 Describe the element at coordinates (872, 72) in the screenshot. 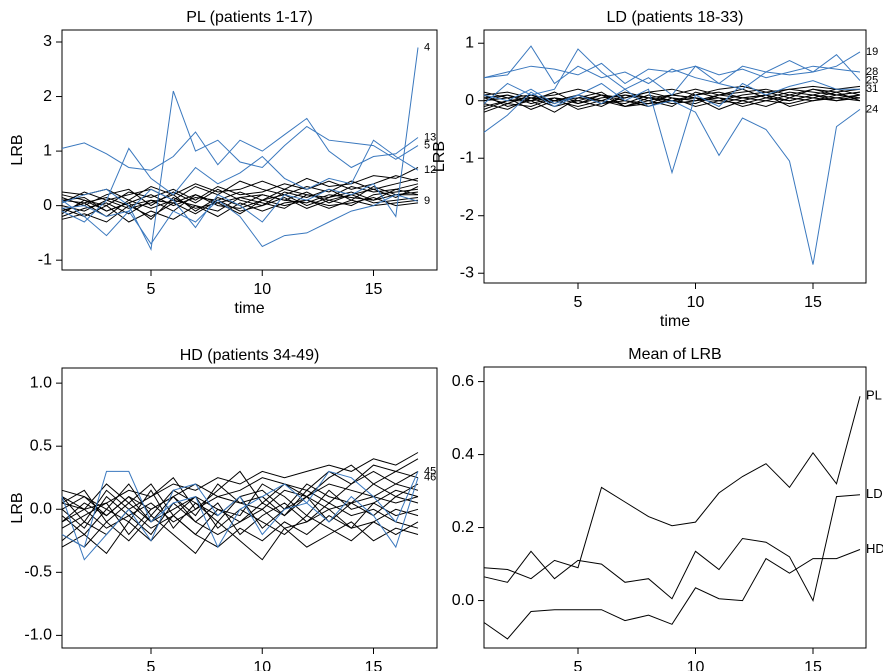

I see `series-label: 28` at that location.